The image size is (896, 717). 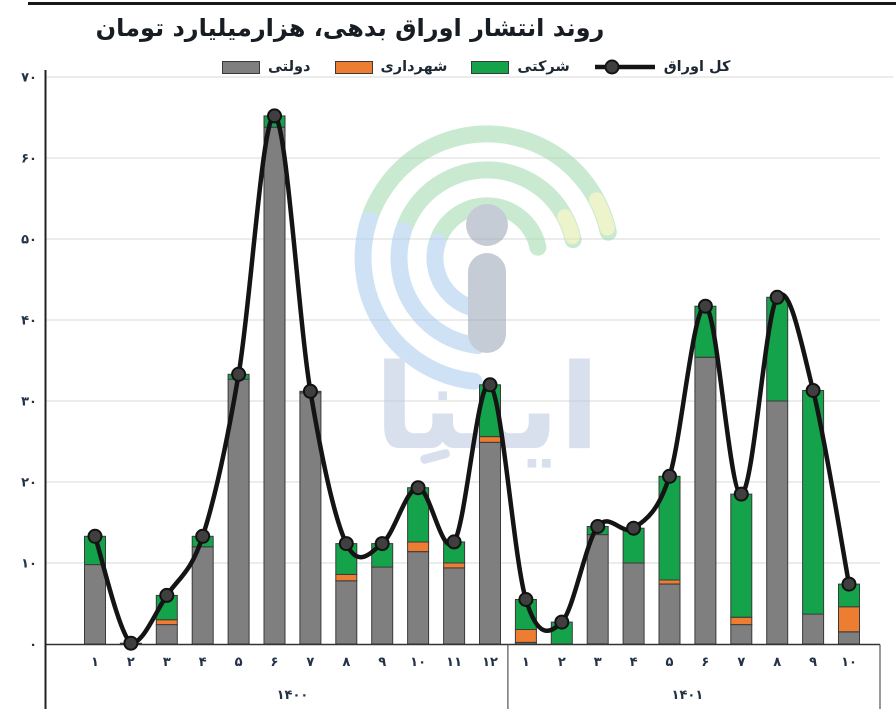 What do you see at coordinates (543, 67) in the screenshot?
I see `legend-label-corporate: شرکتی` at bounding box center [543, 67].